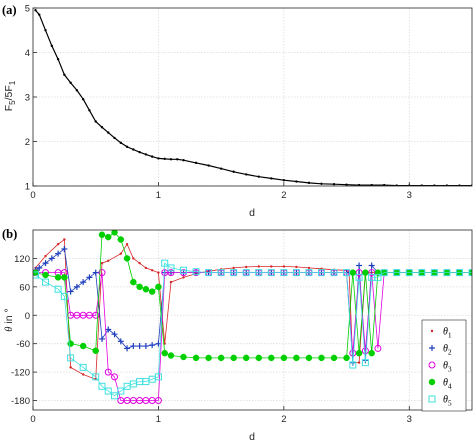 The image size is (474, 443). What do you see at coordinates (32, 419) in the screenshot?
I see `panel-b-x-tick-label: 0` at bounding box center [32, 419].